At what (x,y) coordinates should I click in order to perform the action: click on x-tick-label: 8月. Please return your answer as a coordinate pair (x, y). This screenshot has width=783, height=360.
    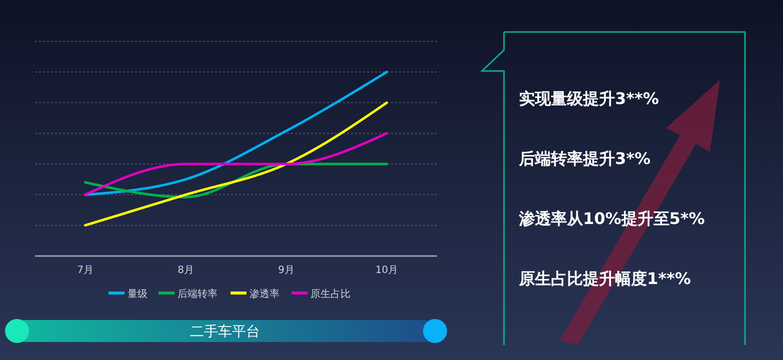
    Looking at the image, I should click on (186, 270).